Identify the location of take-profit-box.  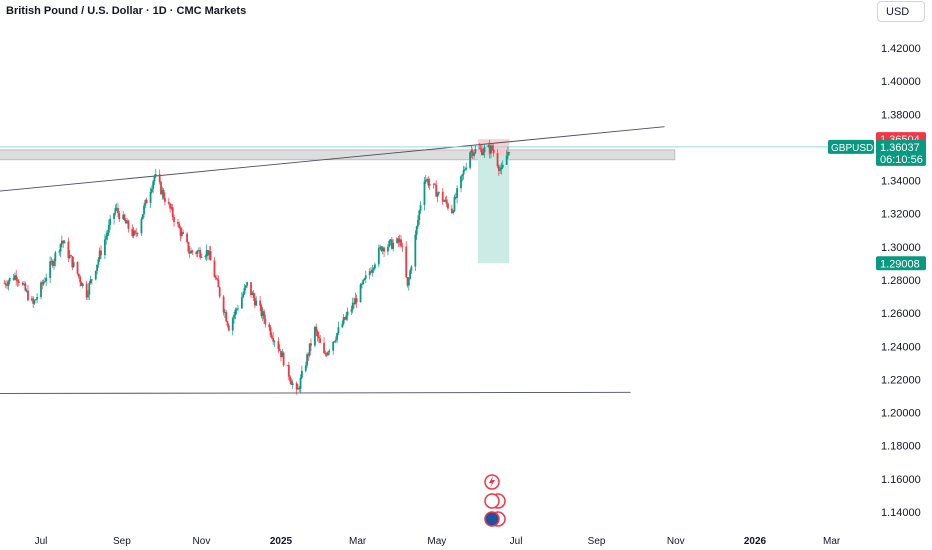
(493, 209).